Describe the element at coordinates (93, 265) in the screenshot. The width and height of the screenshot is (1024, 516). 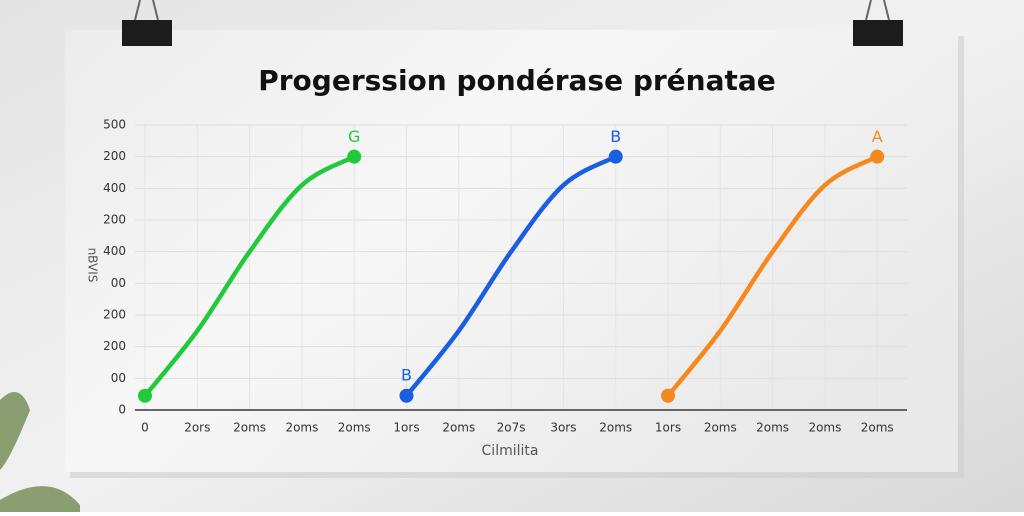
I see `y-axis-title: nBVIS` at that location.